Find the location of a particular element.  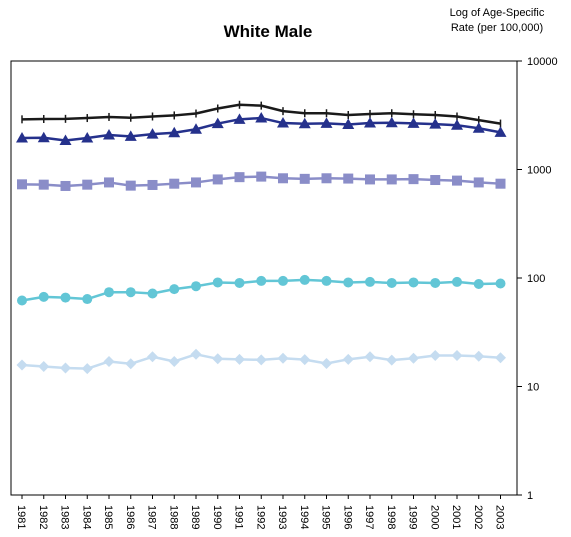

y-axis-title: Log of Age-Specific Rate (per 100,000) is located at coordinates (491, 21).